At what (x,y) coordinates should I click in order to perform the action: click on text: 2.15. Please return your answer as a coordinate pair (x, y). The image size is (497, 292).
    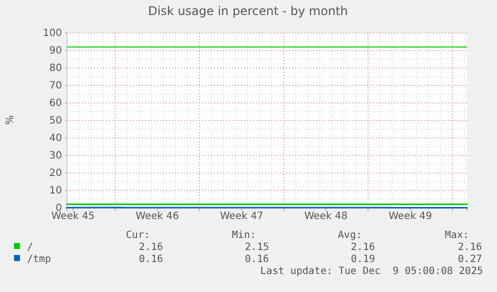
    Looking at the image, I should click on (256, 247).